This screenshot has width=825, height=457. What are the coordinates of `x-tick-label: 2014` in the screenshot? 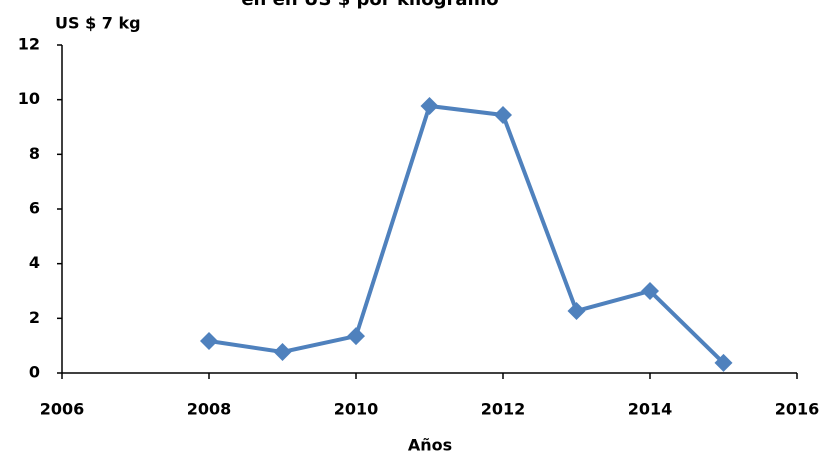 It's located at (650, 409).